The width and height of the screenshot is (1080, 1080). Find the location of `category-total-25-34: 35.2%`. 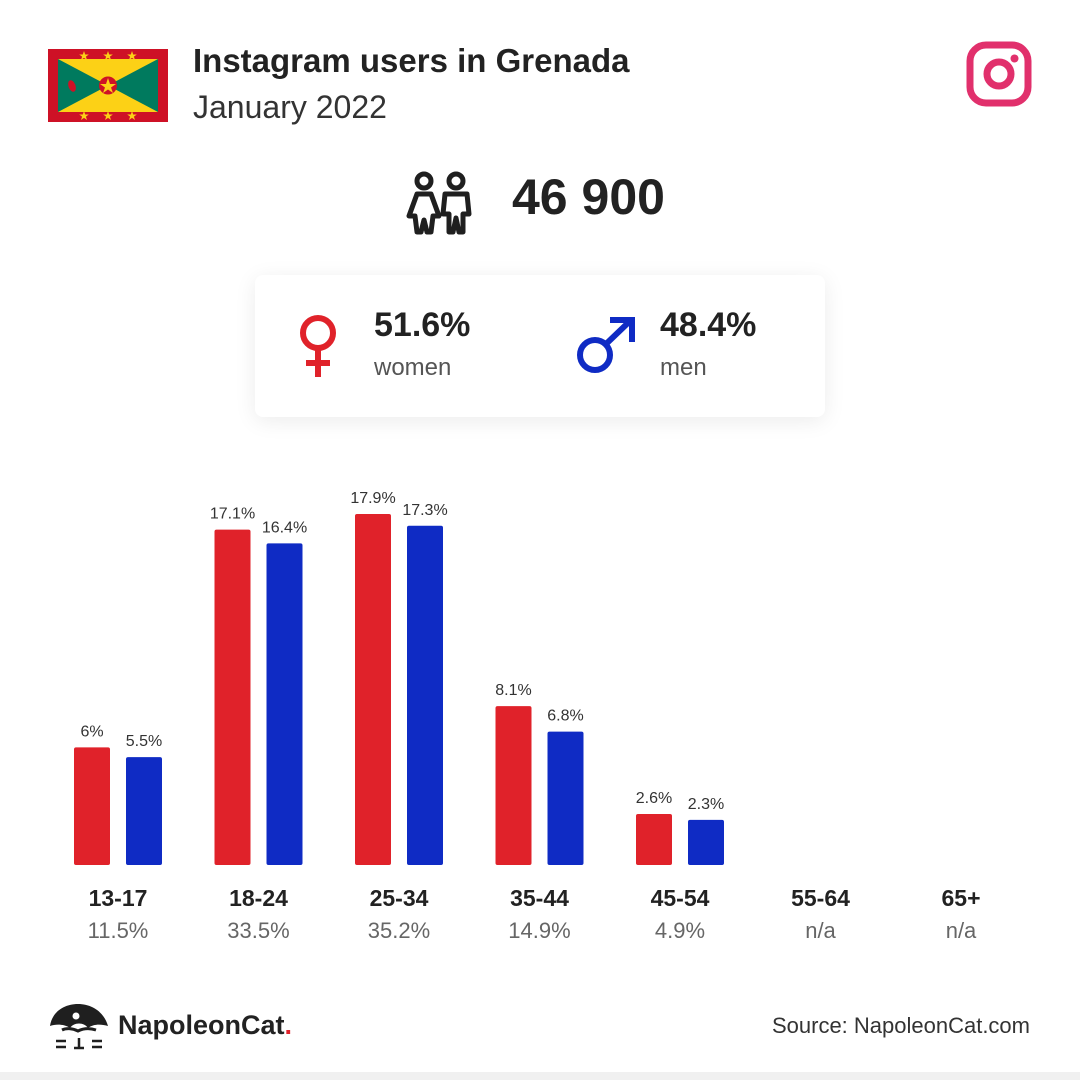

category-total-25-34: 35.2% is located at coordinates (399, 930).